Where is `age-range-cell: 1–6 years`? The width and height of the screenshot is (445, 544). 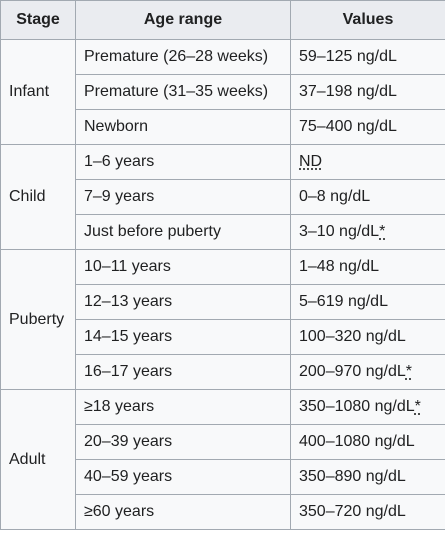 age-range-cell: 1–6 years is located at coordinates (183, 162).